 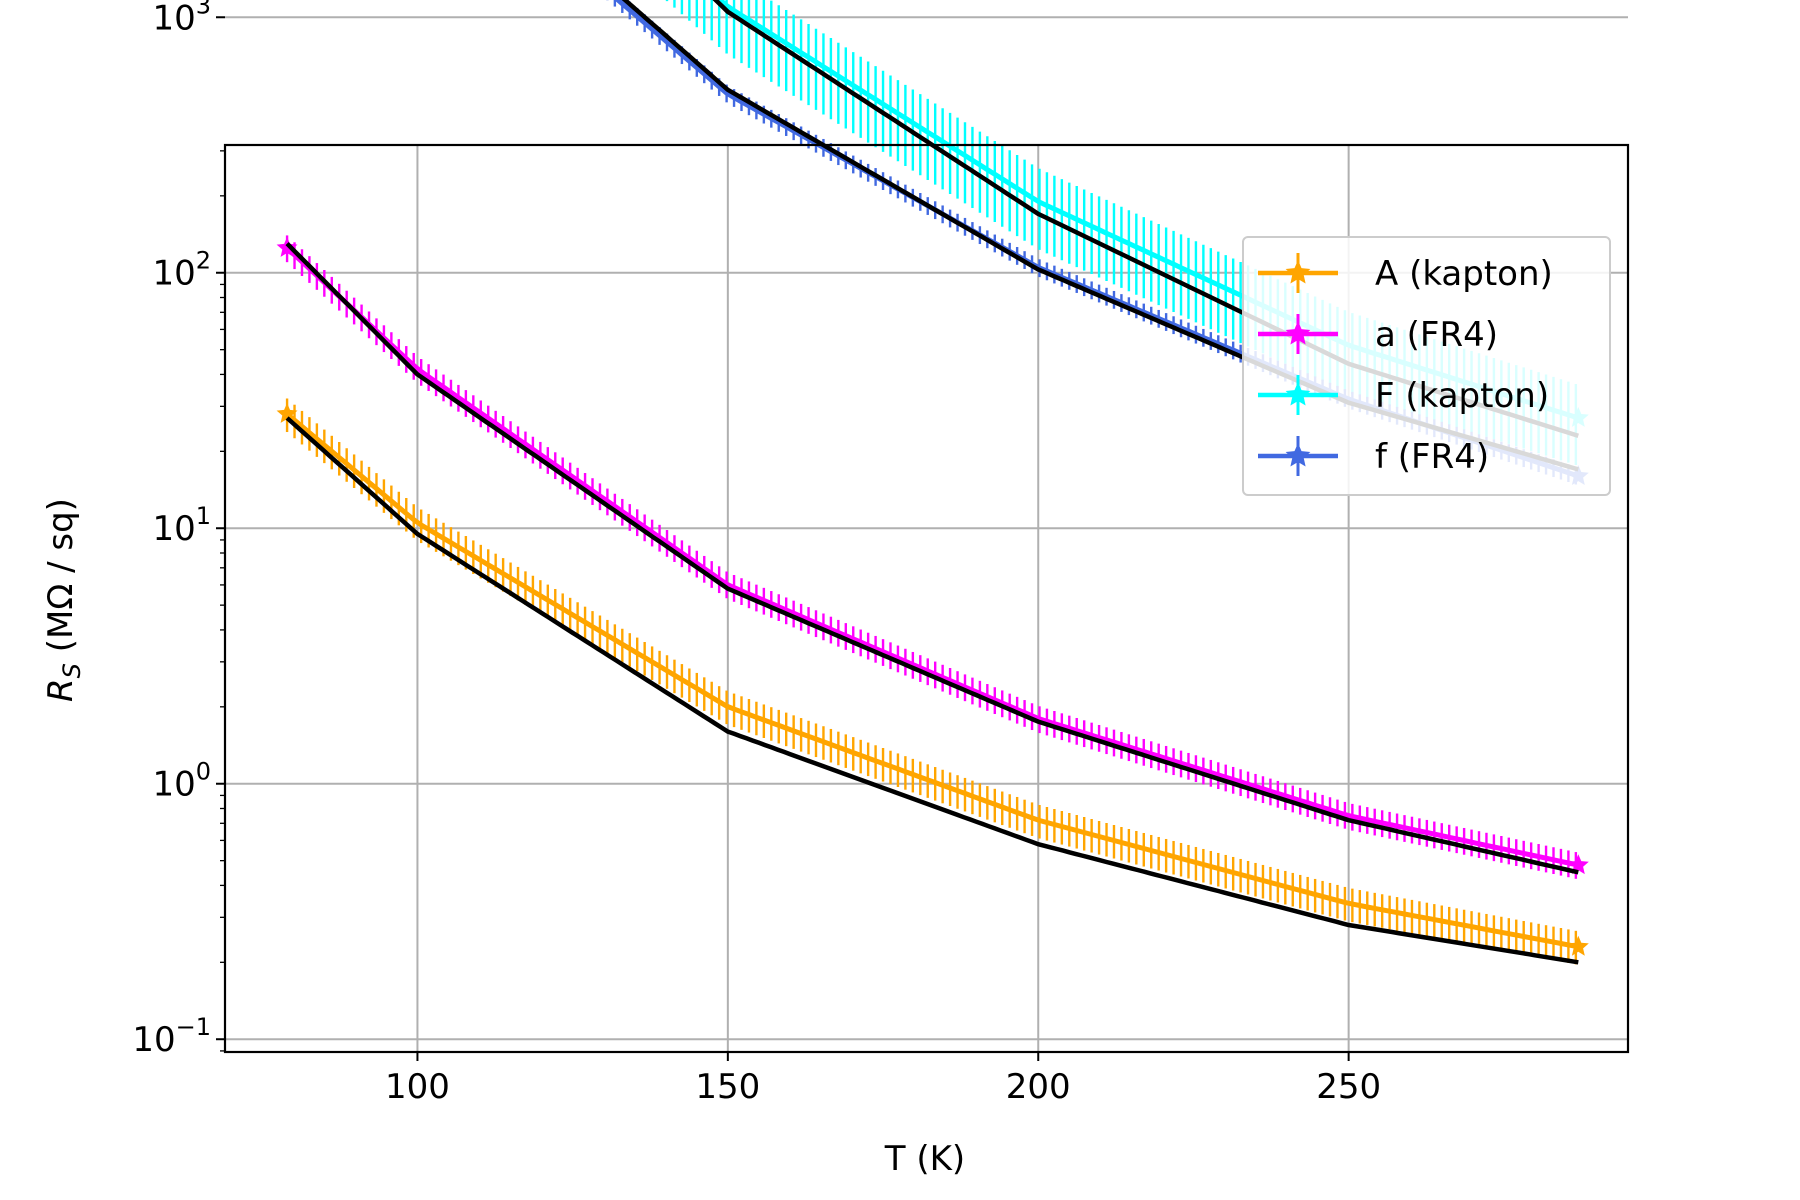 What do you see at coordinates (61, 580) in the screenshot?
I see `y-axis-title-rest: (MΩ / sq)` at bounding box center [61, 580].